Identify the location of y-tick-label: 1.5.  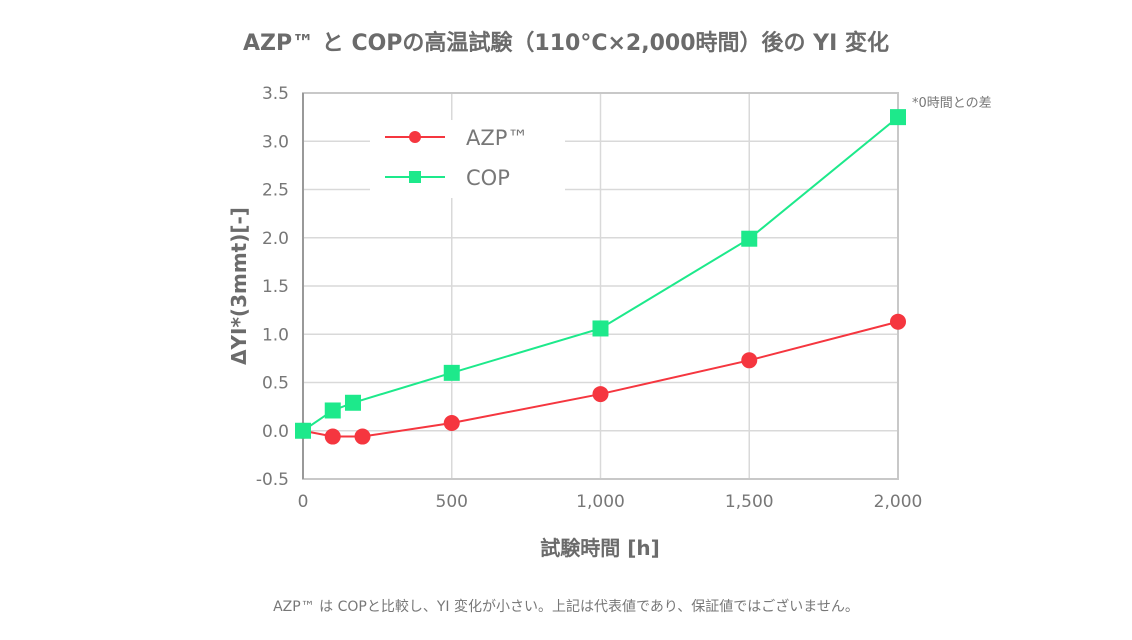
(275, 287).